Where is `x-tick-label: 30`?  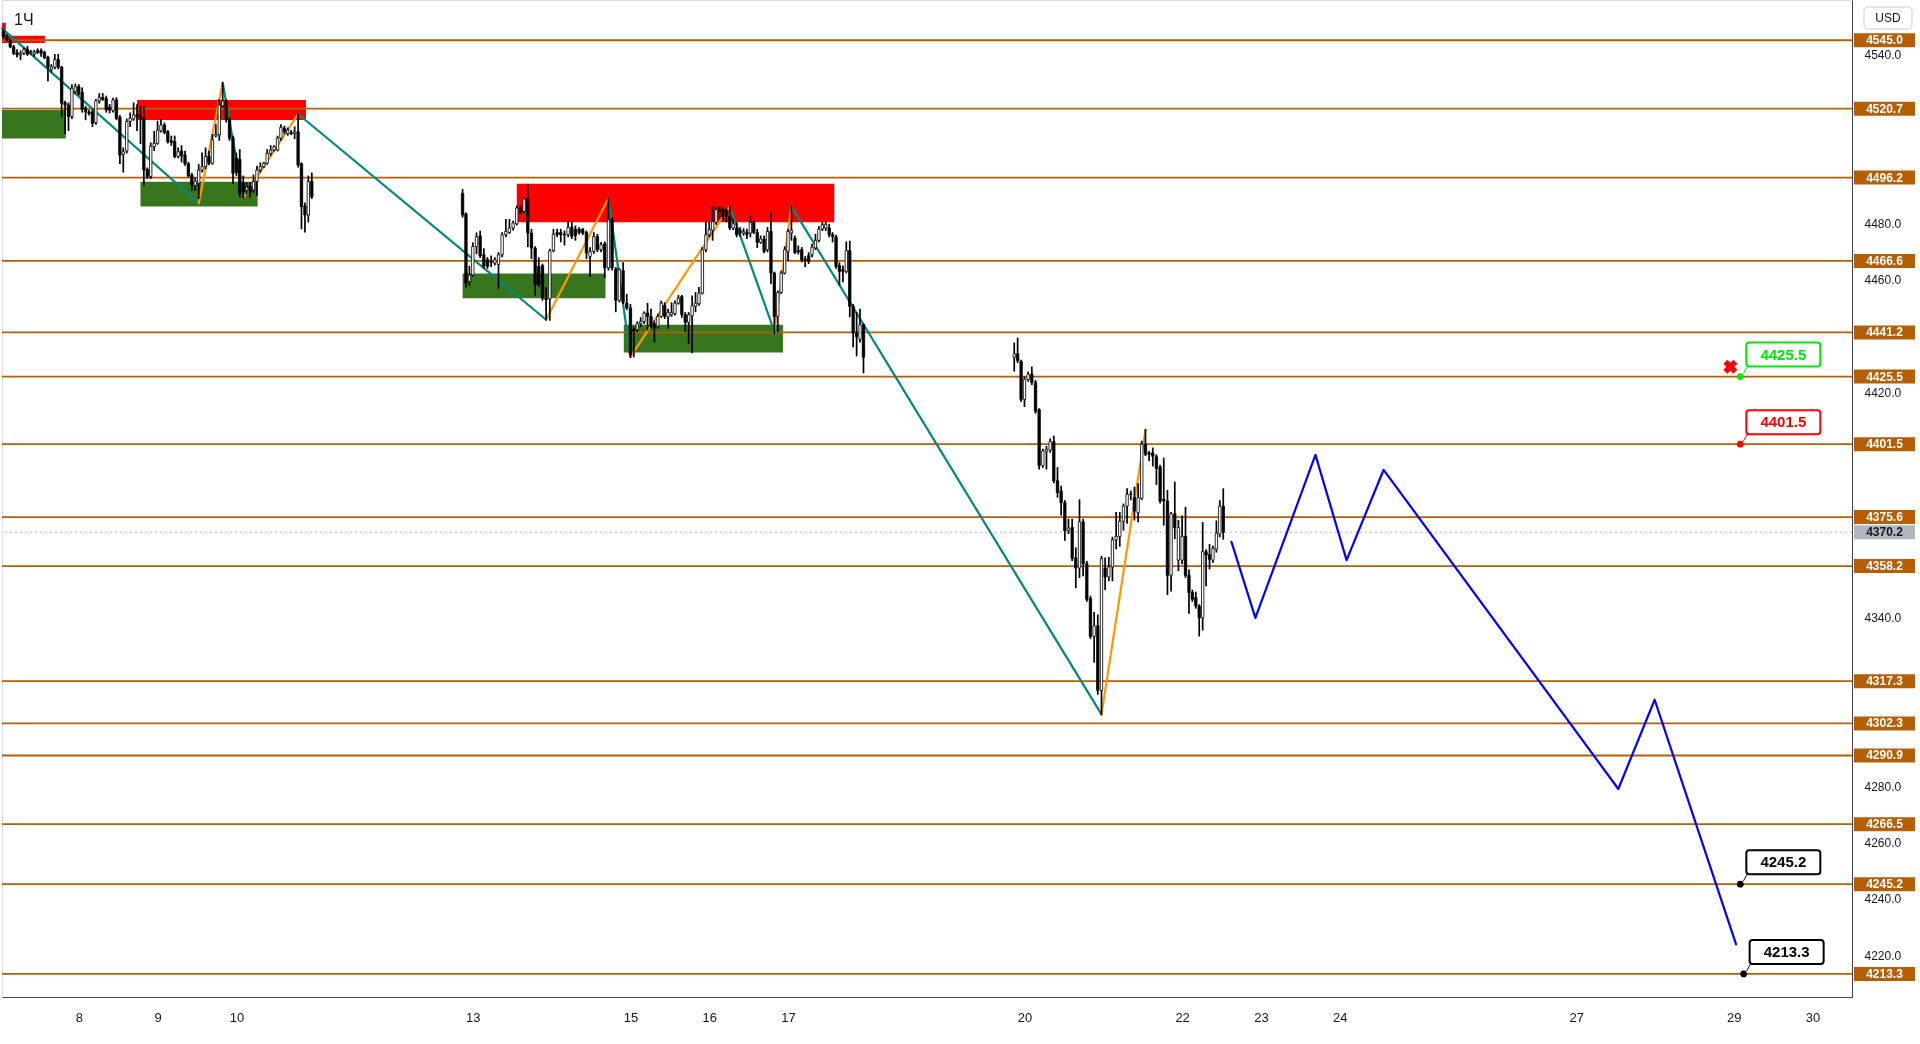
x-tick-label: 30 is located at coordinates (1813, 1017).